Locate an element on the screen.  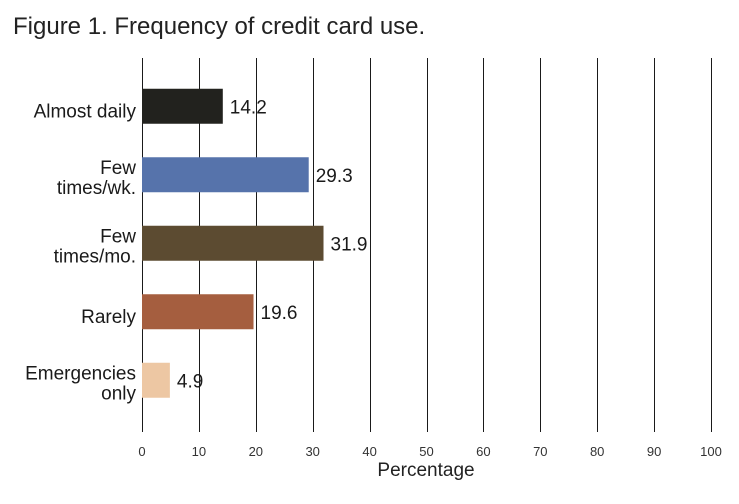
value-label: 31.9 is located at coordinates (349, 244).